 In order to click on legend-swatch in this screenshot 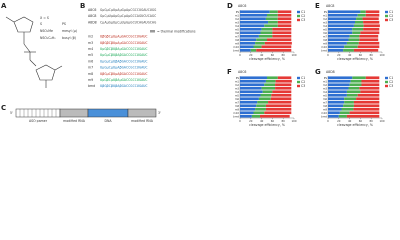, I will do `click(298, 82)`.